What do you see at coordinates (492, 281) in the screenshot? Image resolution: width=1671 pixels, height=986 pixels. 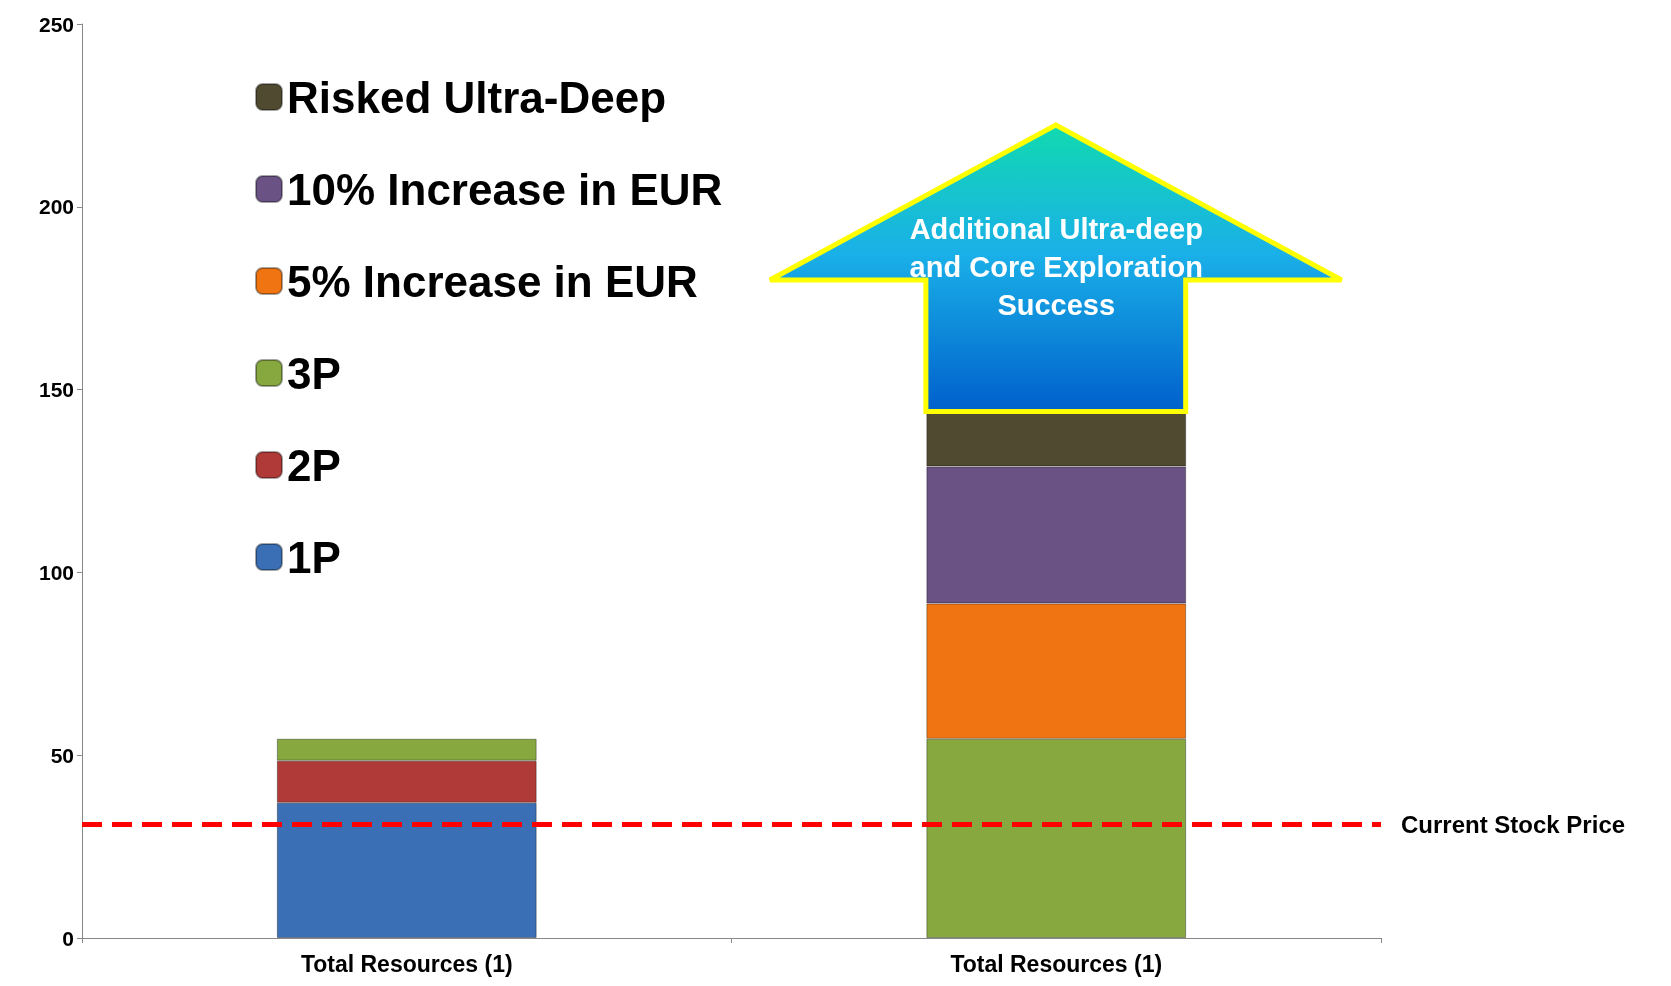 I see `legend-label: 5% Increase in EUR` at bounding box center [492, 281].